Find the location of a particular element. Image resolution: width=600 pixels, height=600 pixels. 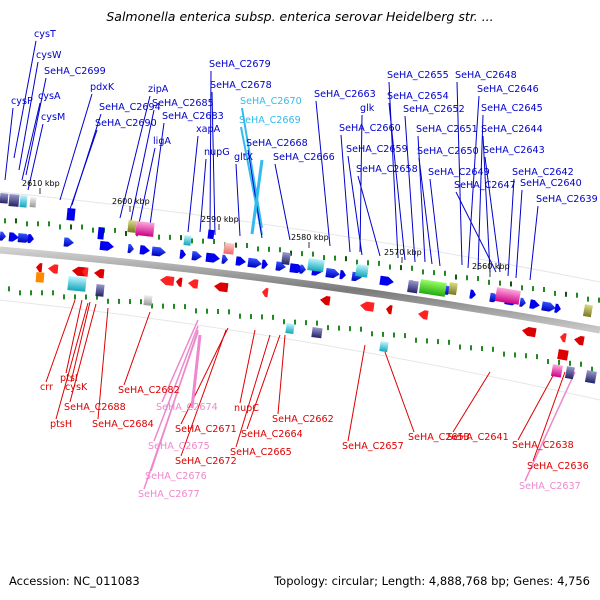

gene-label-xapa: xapA is located at coordinates (208, 129).